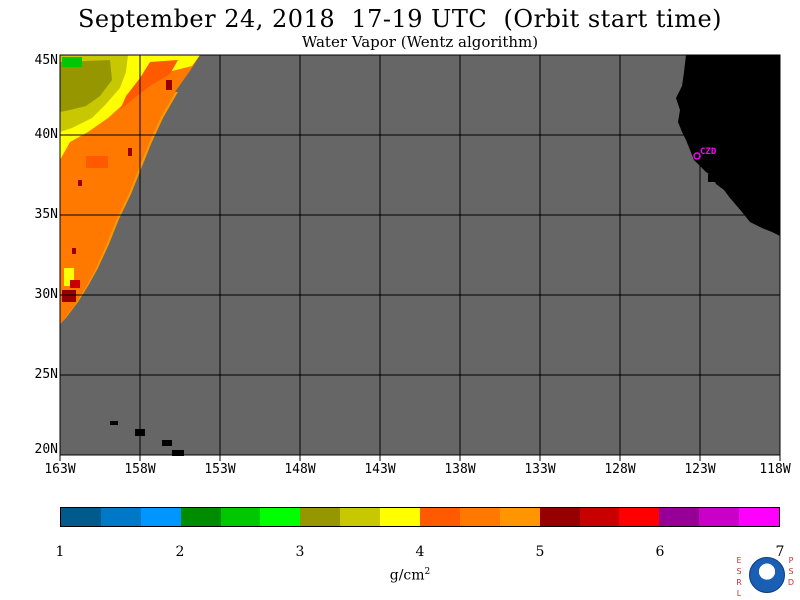 The width and height of the screenshot is (800, 600). I want to click on lon-label: 158W, so click(140, 469).